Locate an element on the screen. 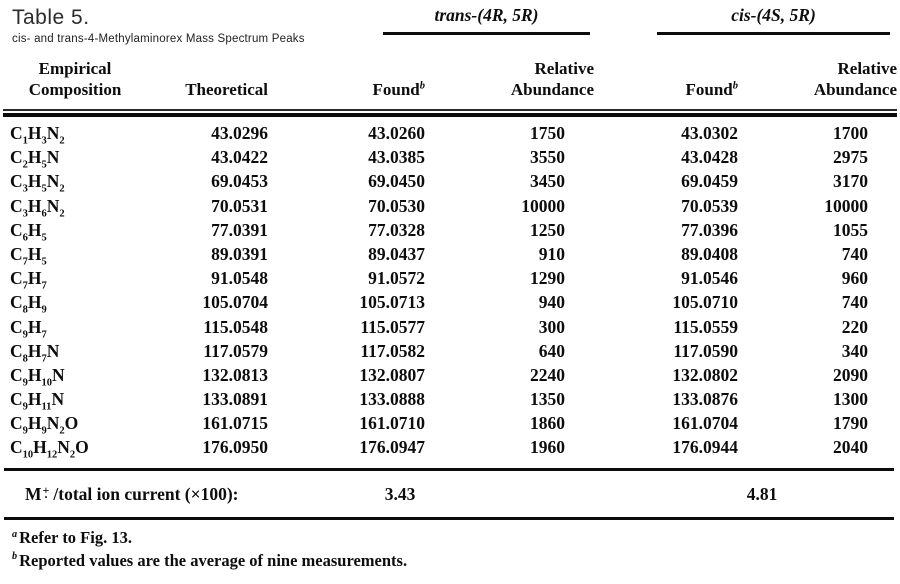  cell-trans-relative-abundance: 1290 is located at coordinates (547, 278).